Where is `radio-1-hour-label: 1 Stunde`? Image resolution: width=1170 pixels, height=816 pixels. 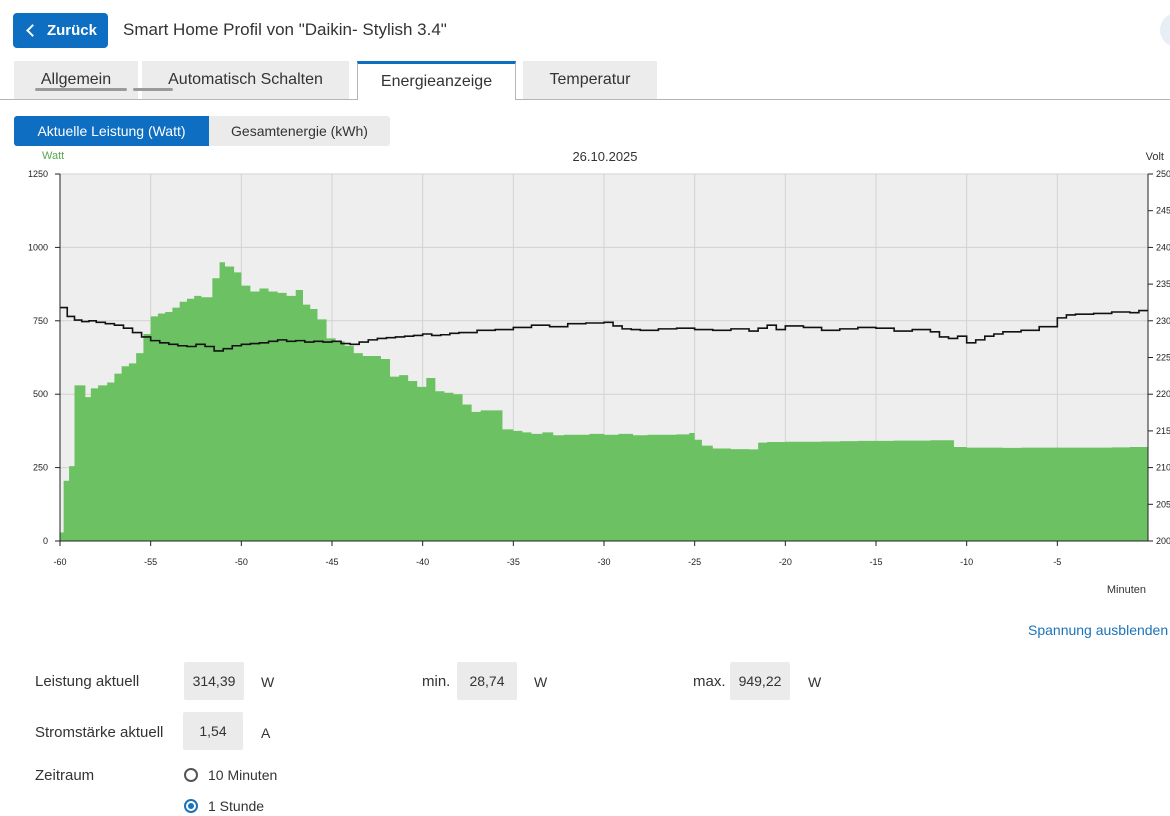 radio-1-hour-label: 1 Stunde is located at coordinates (236, 806).